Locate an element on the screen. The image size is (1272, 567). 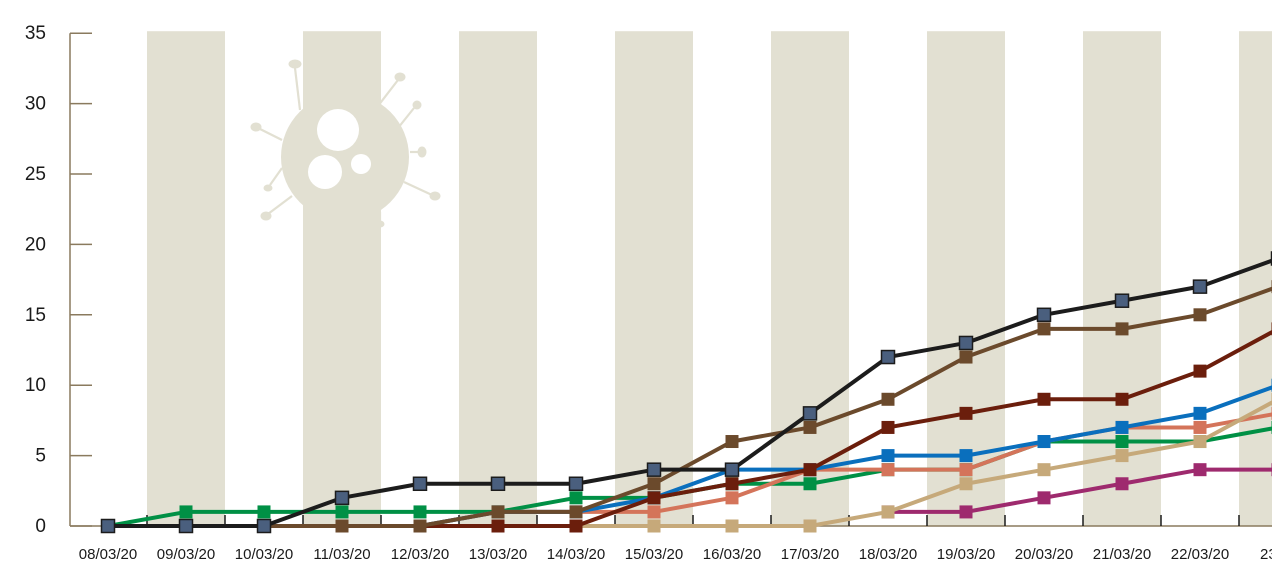
series-line is located at coordinates (1080, 490).